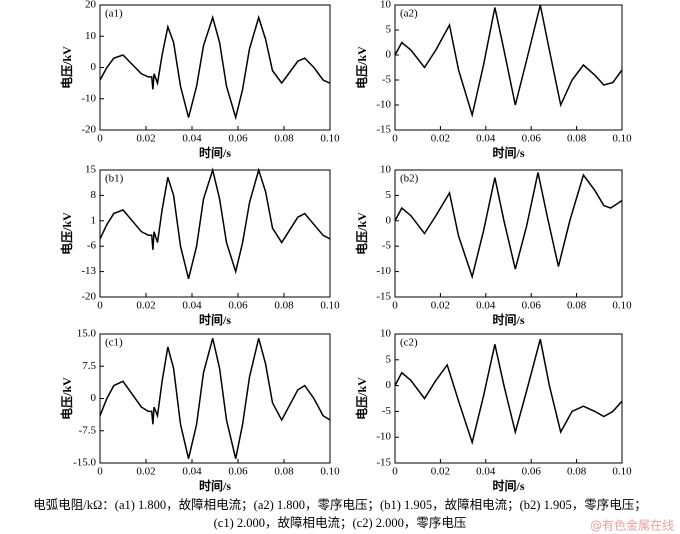  I want to click on panel-label: (a1), so click(114, 14).